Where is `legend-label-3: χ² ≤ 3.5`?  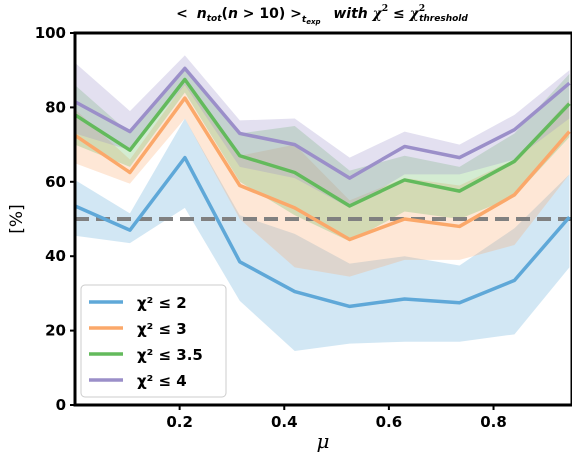
legend-label-3: χ² ≤ 3.5 is located at coordinates (170, 355).